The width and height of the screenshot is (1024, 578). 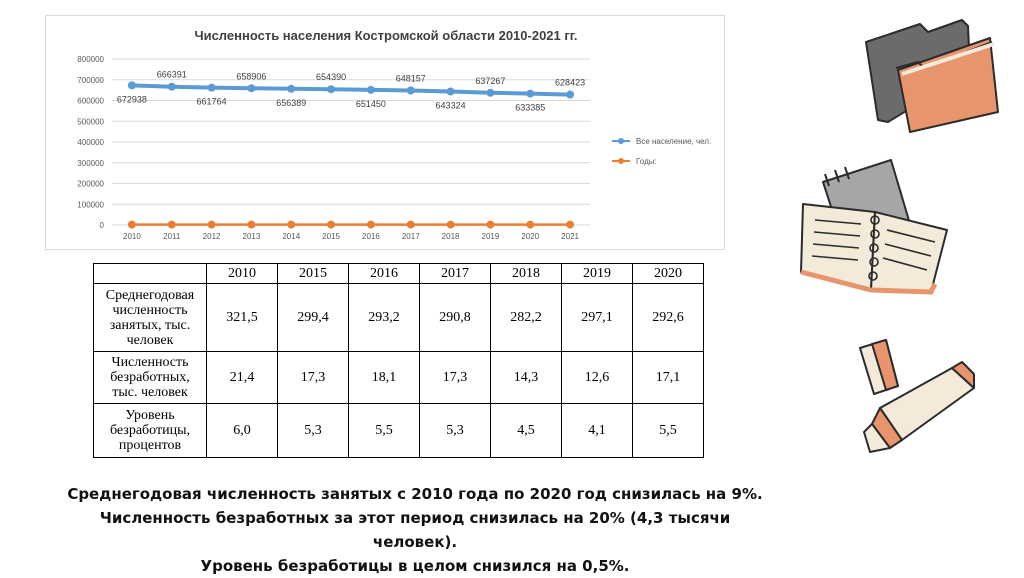 I want to click on data-label: 651450, so click(x=371, y=104).